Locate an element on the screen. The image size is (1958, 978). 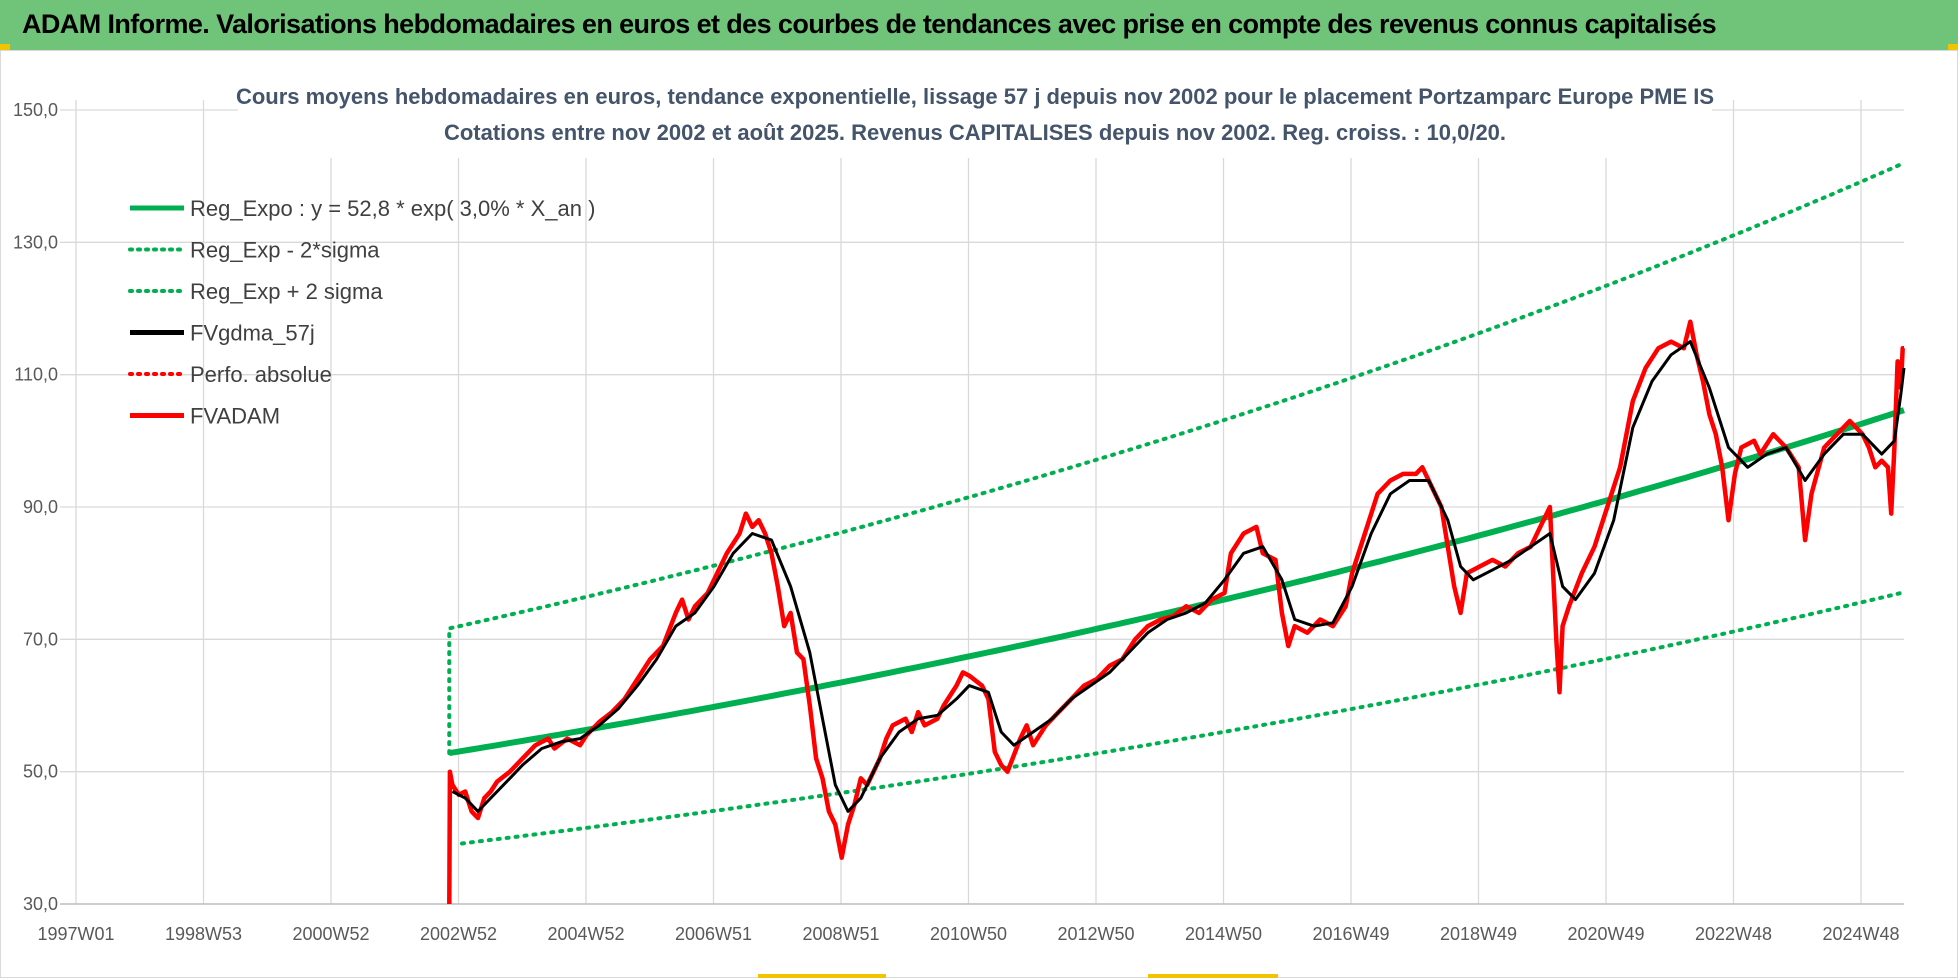
y-tick-label: 70,0 is located at coordinates (40, 639).